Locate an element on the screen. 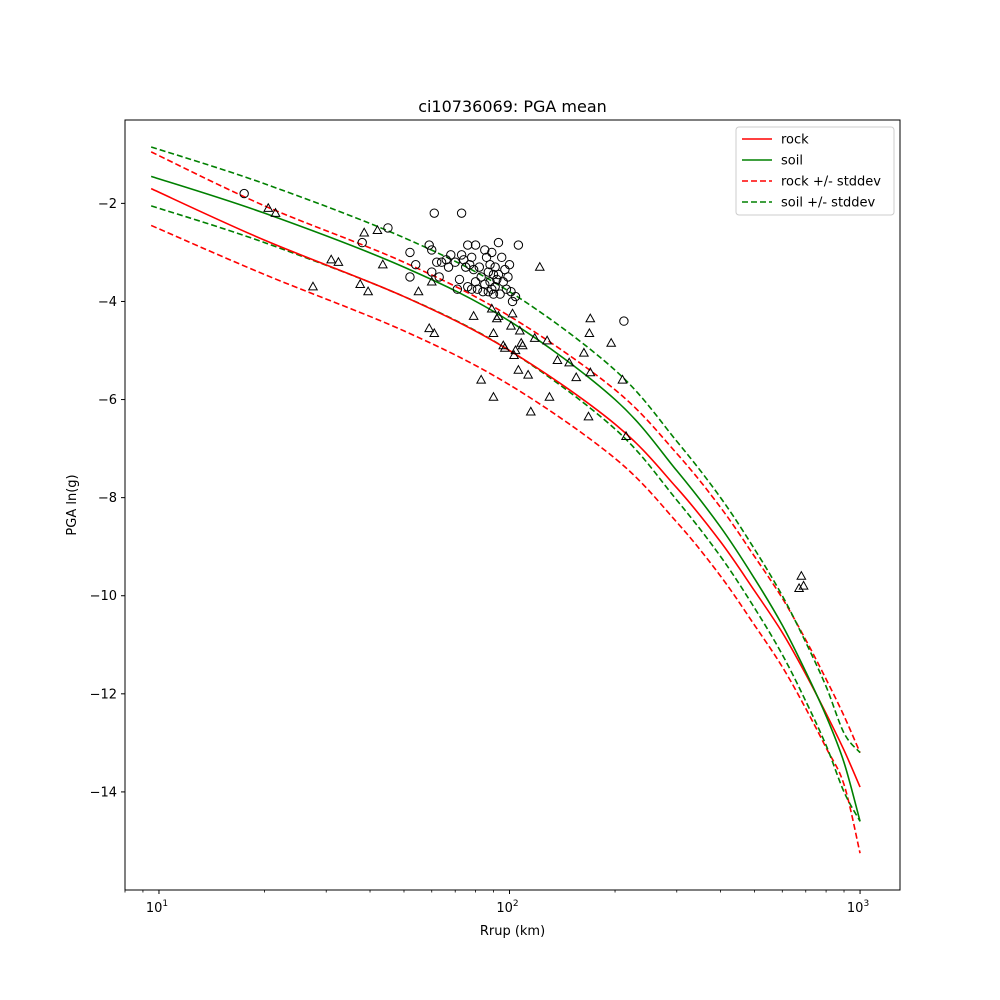 The height and width of the screenshot is (1000, 1000). y-axis-ticks: −2 −4 −6 −8 −10 −12 −14 is located at coordinates (107, 498).